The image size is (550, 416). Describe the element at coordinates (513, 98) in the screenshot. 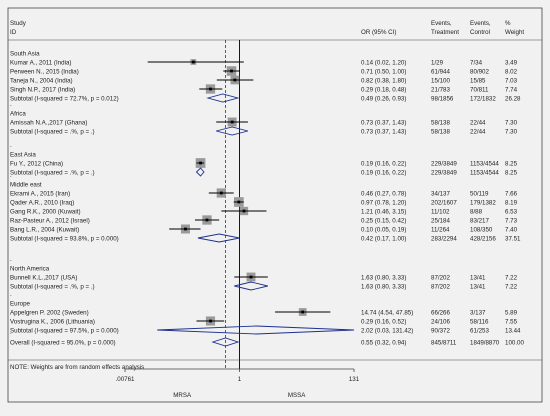

I see `weight-value: 26.28` at that location.